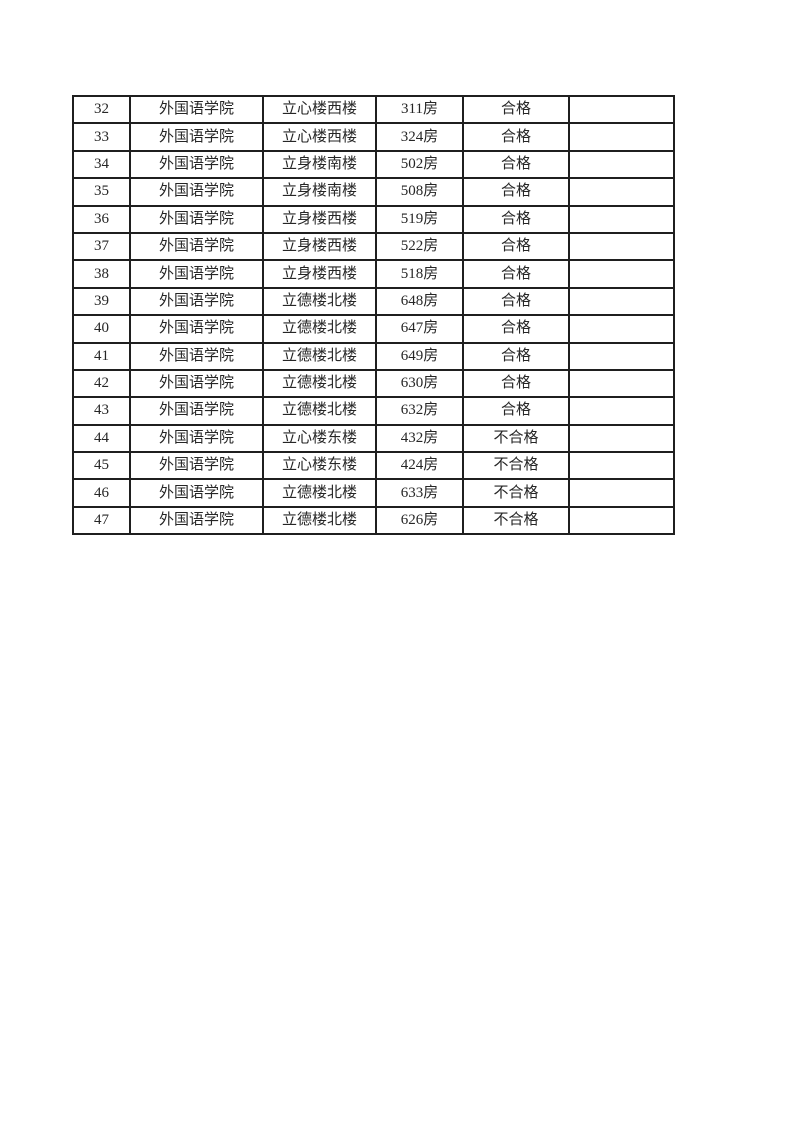  Describe the element at coordinates (101, 520) in the screenshot. I see `cell-row-number: 47` at that location.